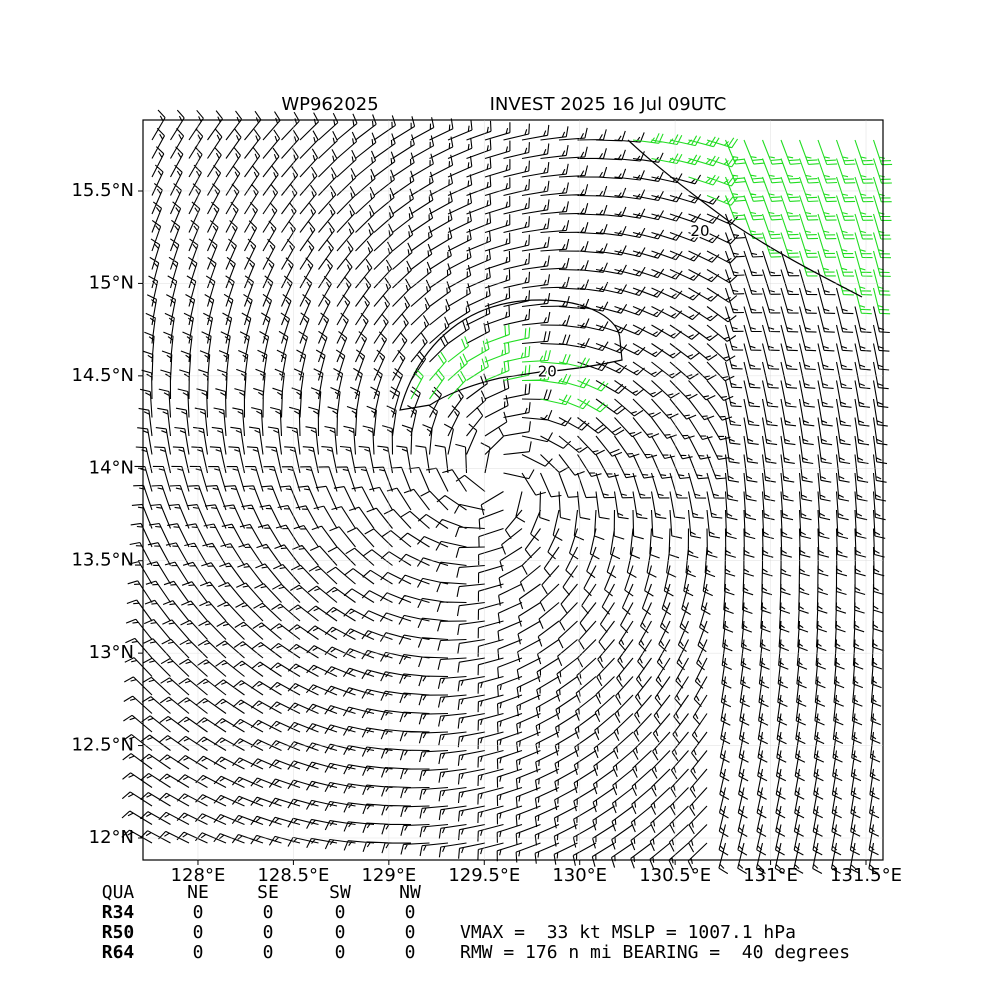 The image size is (1000, 1000). I want to click on x-tick-label: 129°E, so click(388, 875).